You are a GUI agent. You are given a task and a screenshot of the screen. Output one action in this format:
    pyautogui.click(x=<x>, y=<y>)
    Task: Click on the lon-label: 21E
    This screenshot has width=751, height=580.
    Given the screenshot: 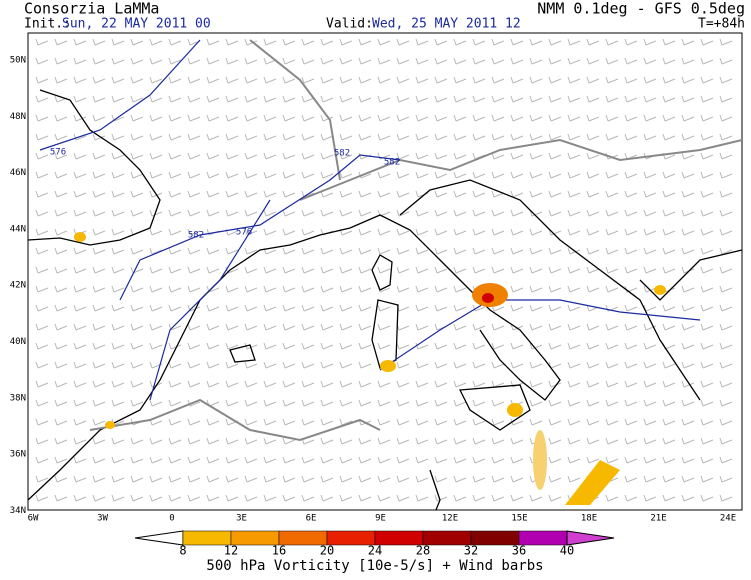 What is the action you would take?
    pyautogui.click(x=658, y=519)
    